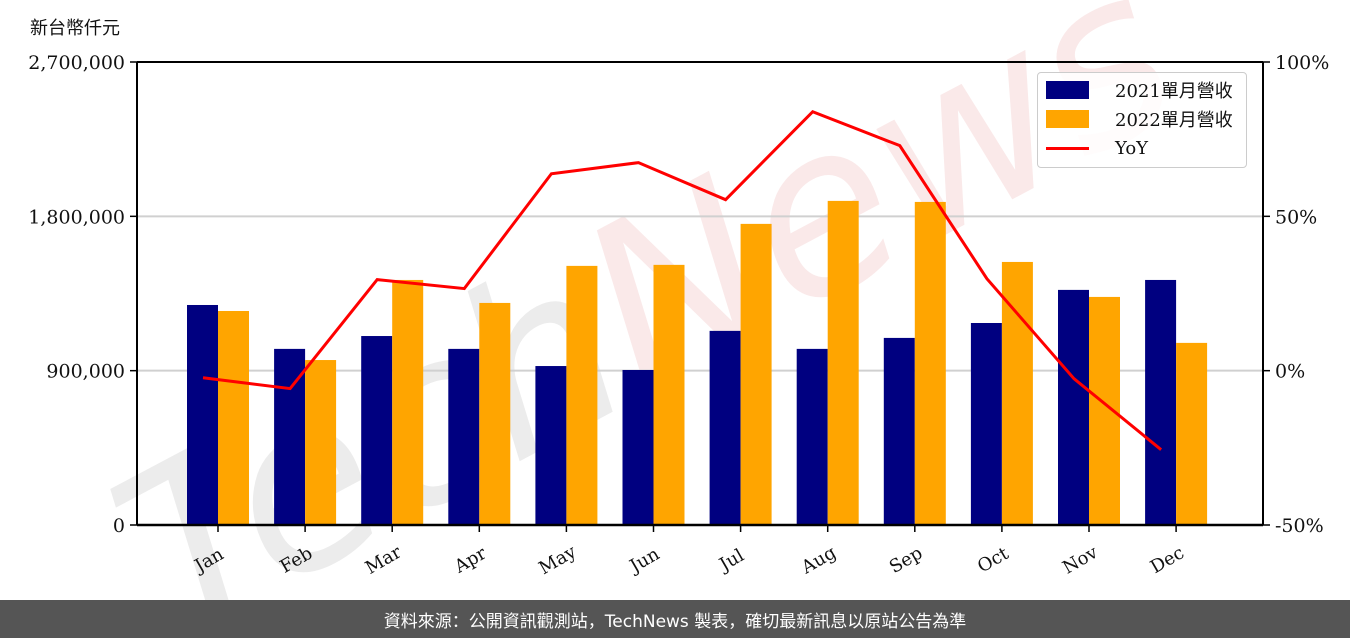  What do you see at coordinates (76, 217) in the screenshot?
I see `y-tick-label: 1,800,000` at bounding box center [76, 217].